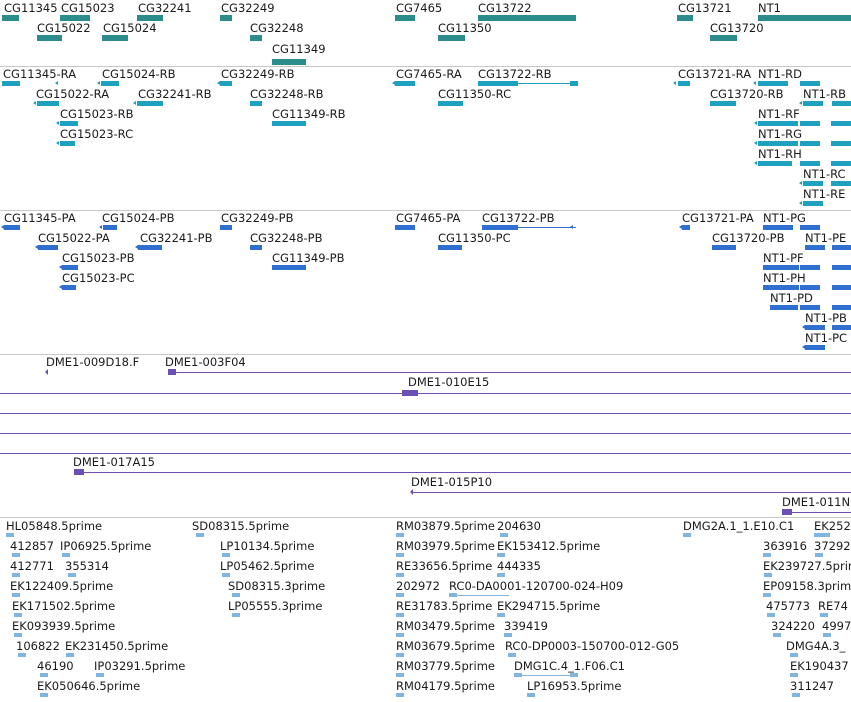  What do you see at coordinates (73, 94) in the screenshot?
I see `feature-label: CG15022-RA` at bounding box center [73, 94].